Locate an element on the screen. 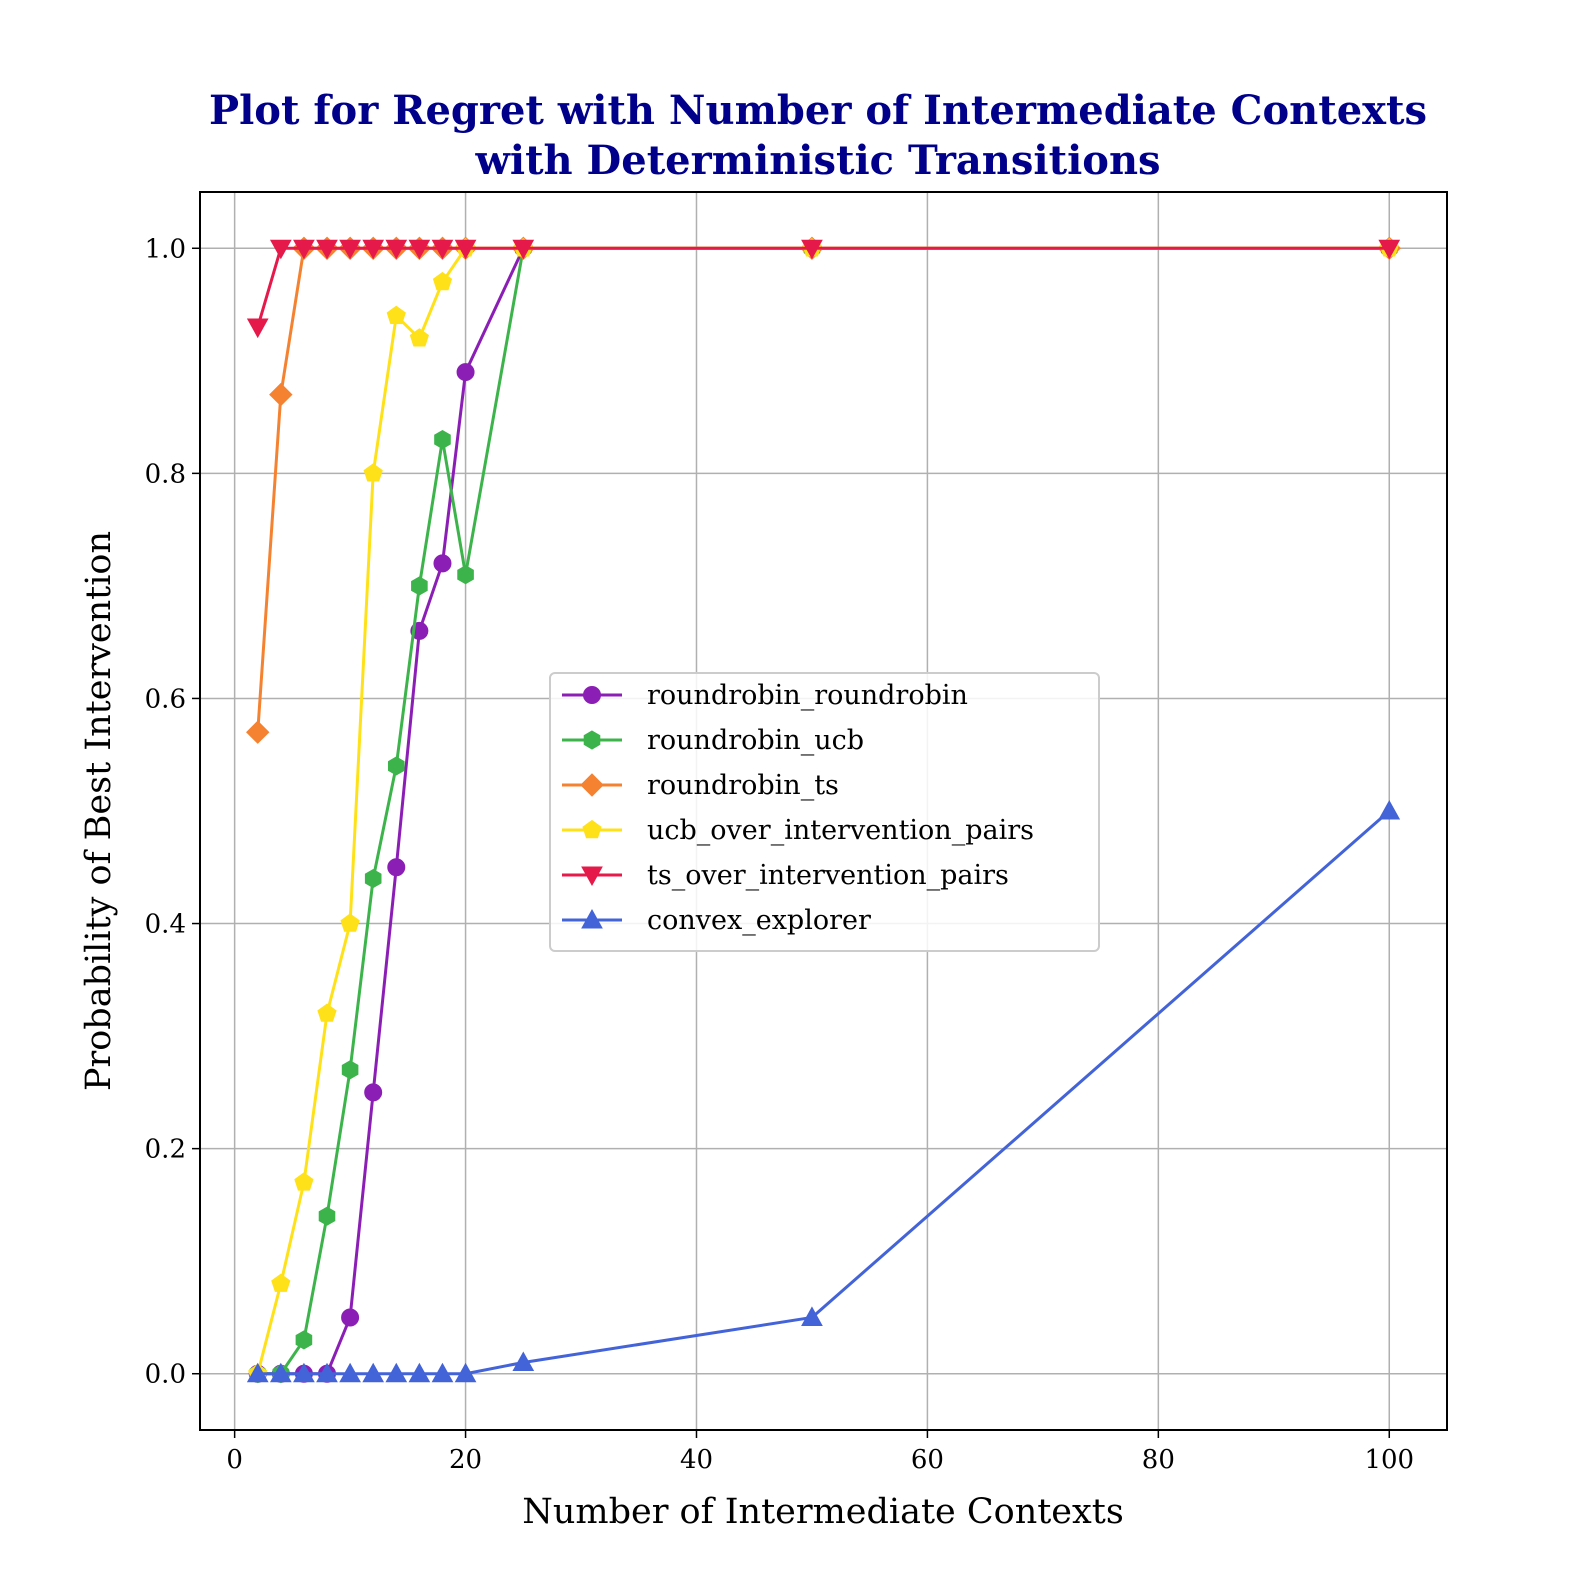 Image resolution: width=1592 pixels, height=1592 pixels. y-axis-label: Probability of Best Intervention is located at coordinates (99, 811).